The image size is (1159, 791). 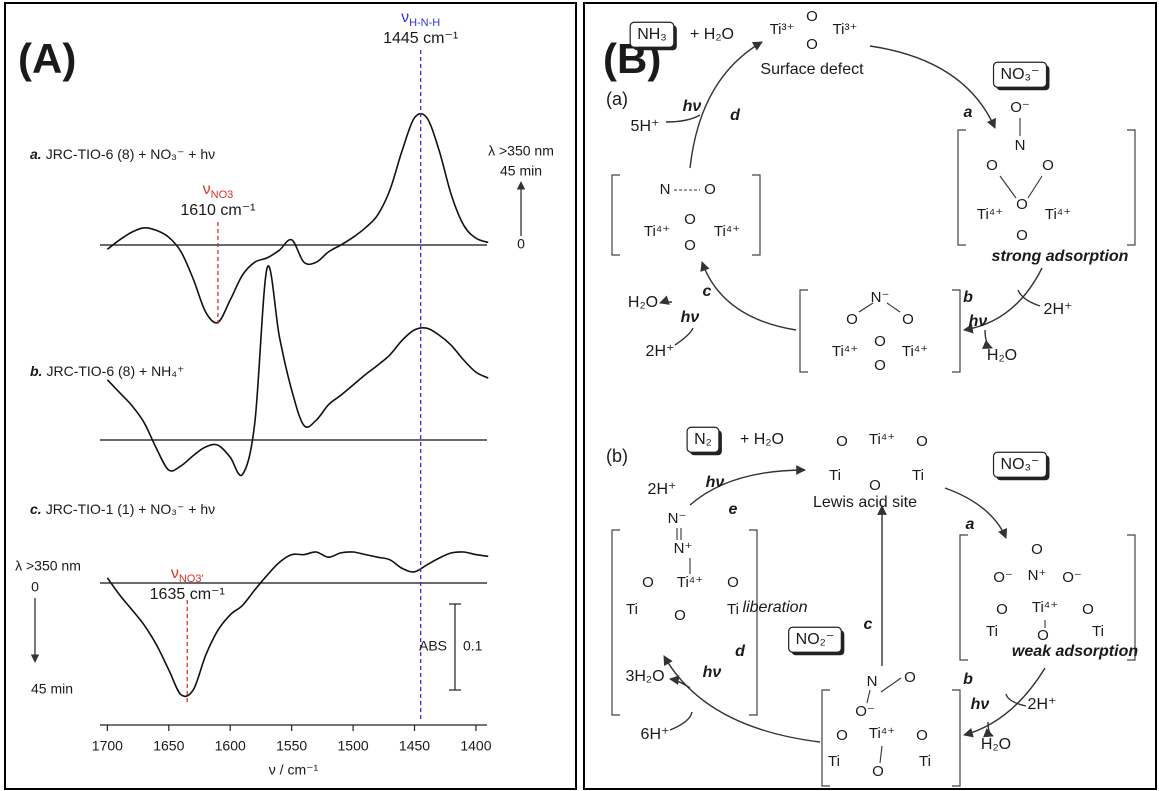 What do you see at coordinates (707, 291) in the screenshot?
I see `scheme-label: c` at bounding box center [707, 291].